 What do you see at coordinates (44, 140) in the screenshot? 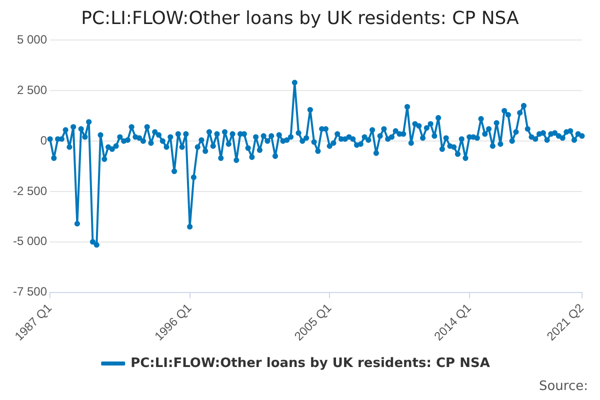
I see `y-tick-label: 0` at bounding box center [44, 140].